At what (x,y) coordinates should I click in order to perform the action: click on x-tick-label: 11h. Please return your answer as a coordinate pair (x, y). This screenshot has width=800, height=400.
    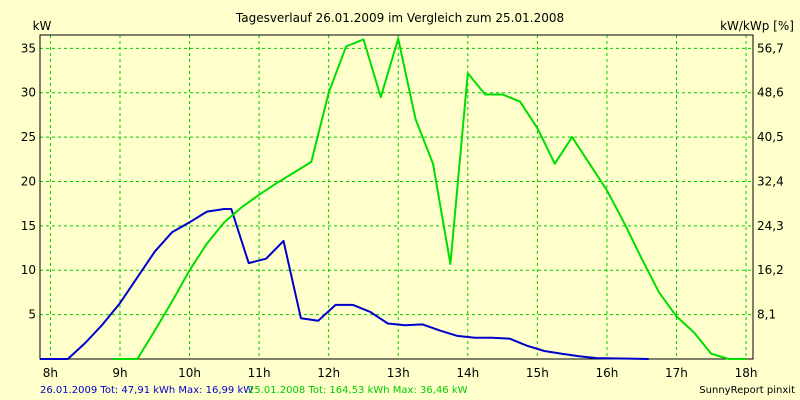
    Looking at the image, I should click on (259, 373).